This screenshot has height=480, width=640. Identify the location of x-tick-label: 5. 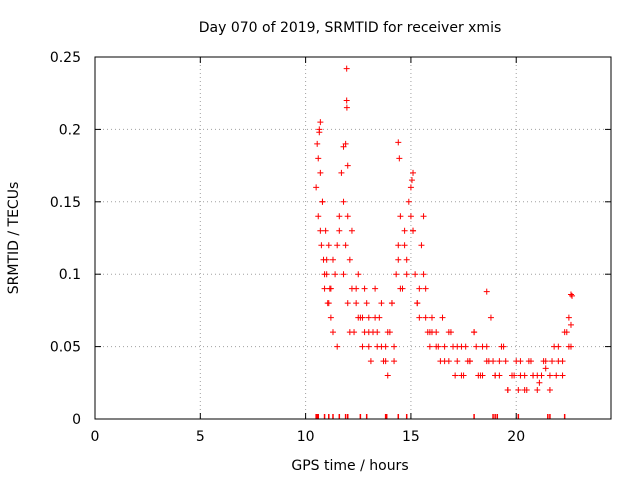
(200, 437).